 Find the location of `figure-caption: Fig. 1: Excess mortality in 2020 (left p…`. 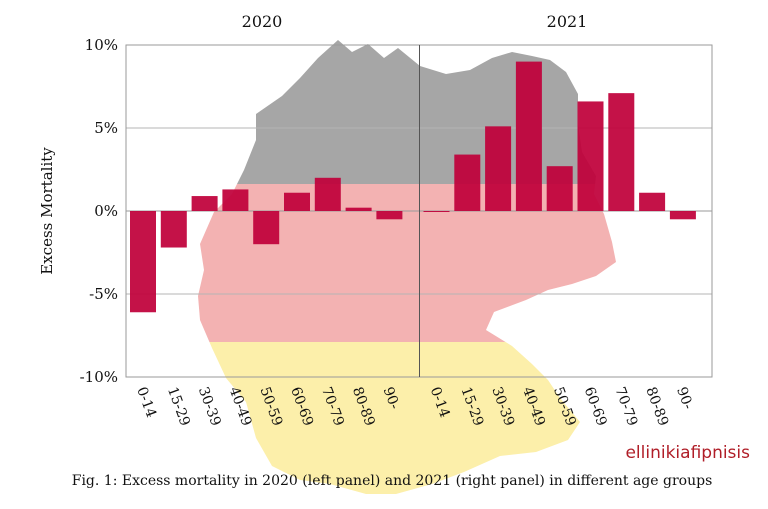

figure-caption: Fig. 1: Excess mortality in 2020 (left p… is located at coordinates (392, 481).